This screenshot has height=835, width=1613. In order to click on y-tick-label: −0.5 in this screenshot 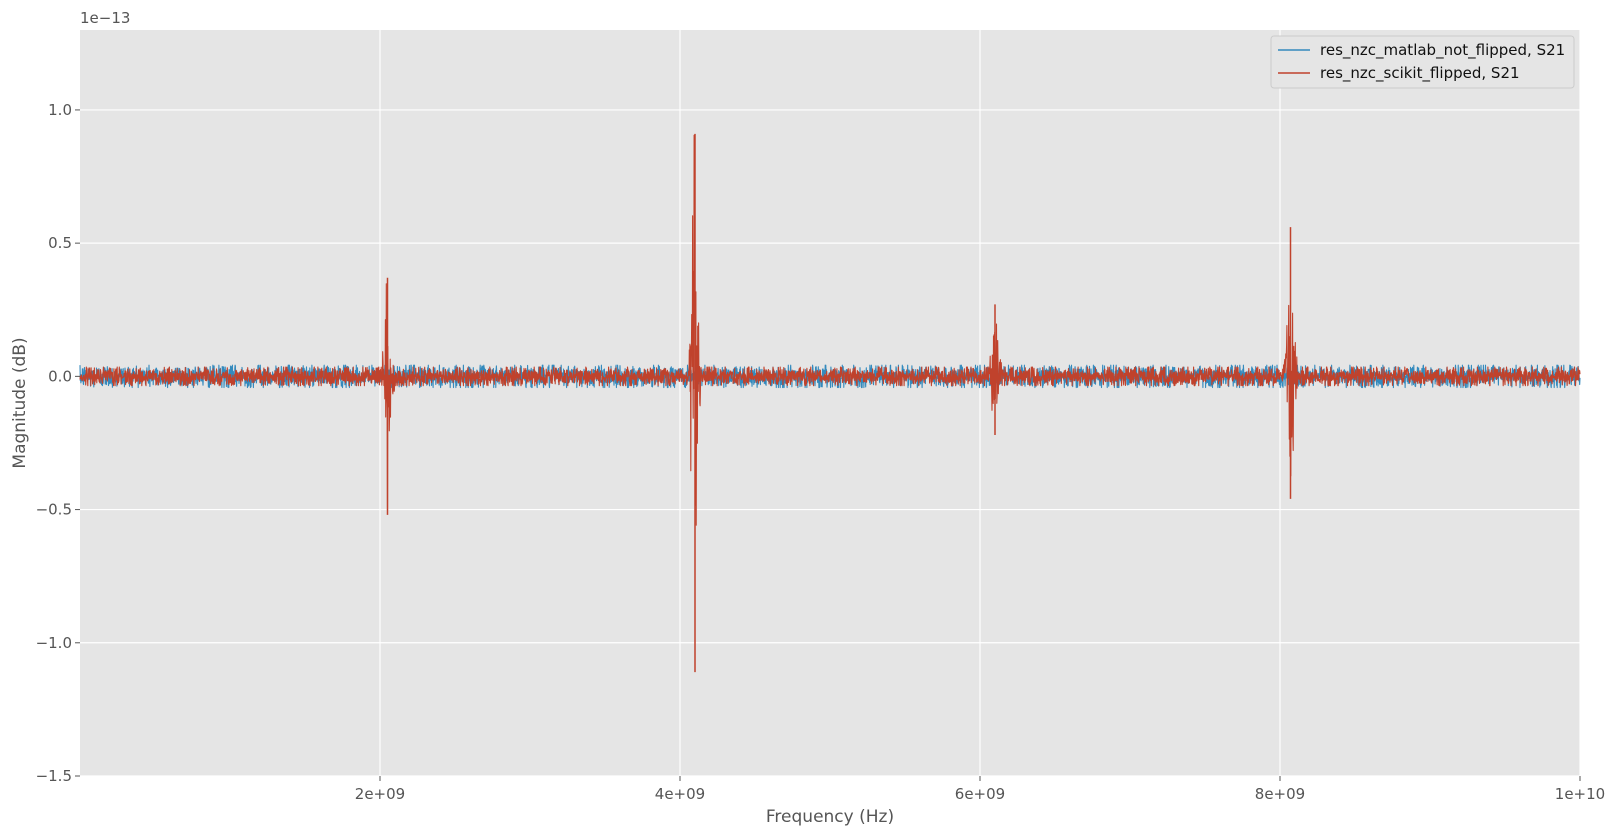, I will do `click(54, 510)`.